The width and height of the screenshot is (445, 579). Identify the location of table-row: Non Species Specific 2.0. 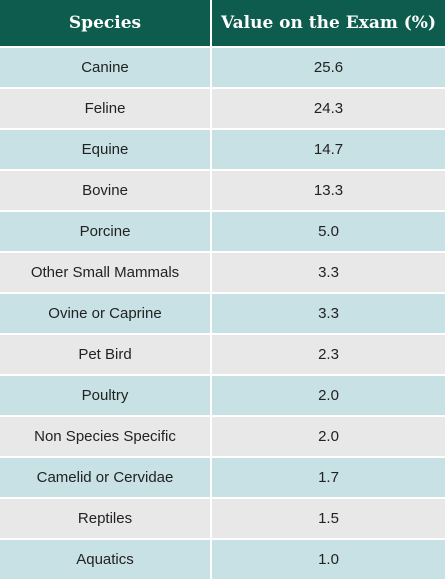
(222, 435).